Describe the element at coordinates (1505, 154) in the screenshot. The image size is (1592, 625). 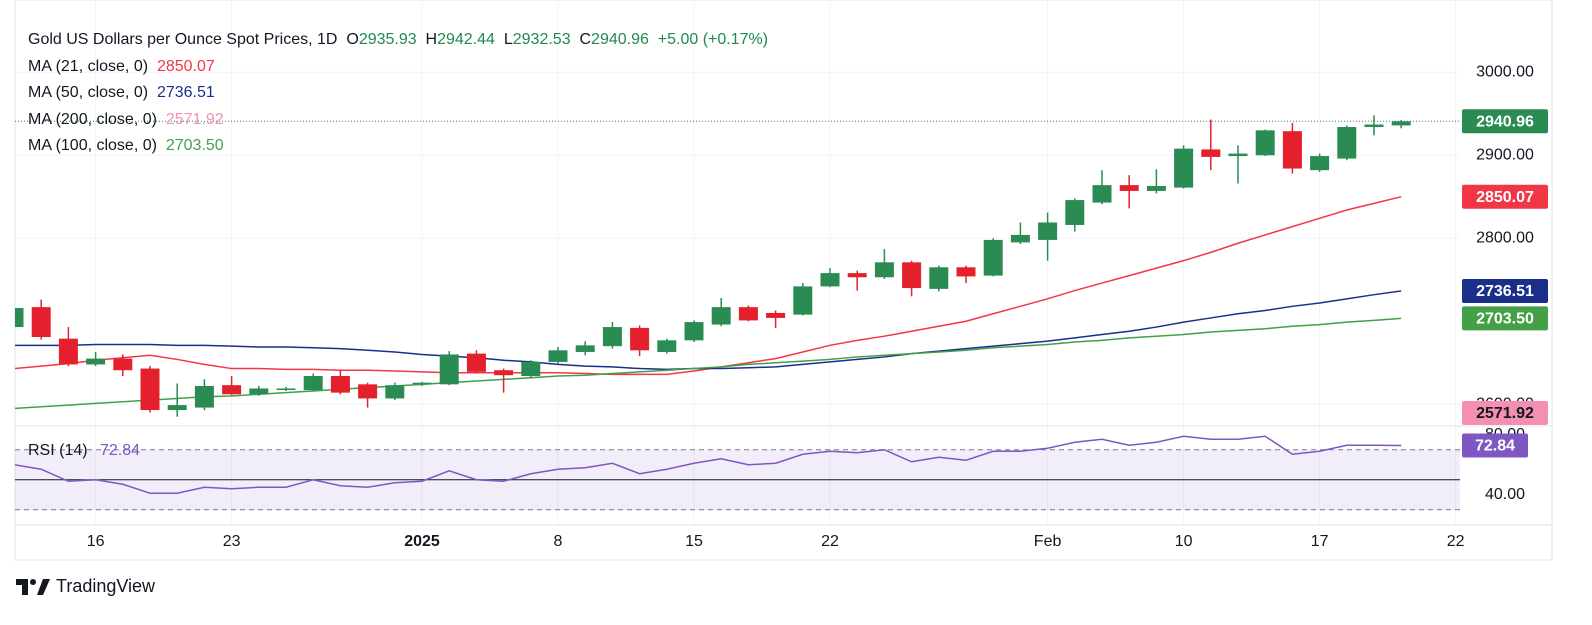
I see `y-tick-label: 2900.00` at that location.